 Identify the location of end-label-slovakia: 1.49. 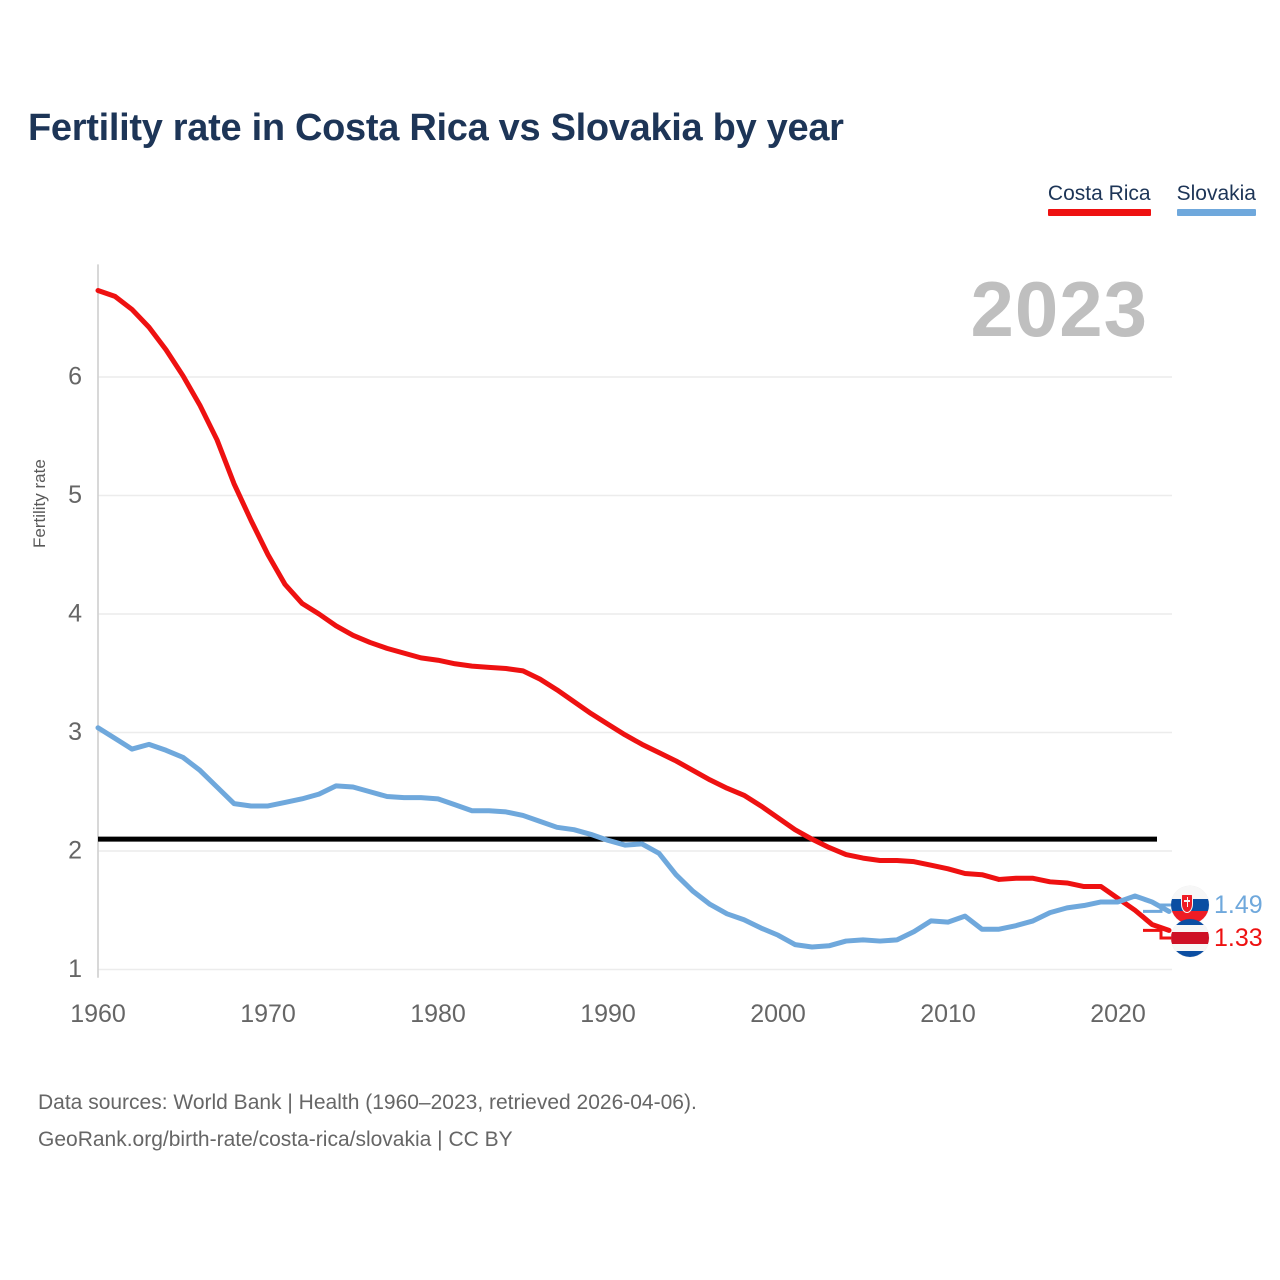
(1217, 905).